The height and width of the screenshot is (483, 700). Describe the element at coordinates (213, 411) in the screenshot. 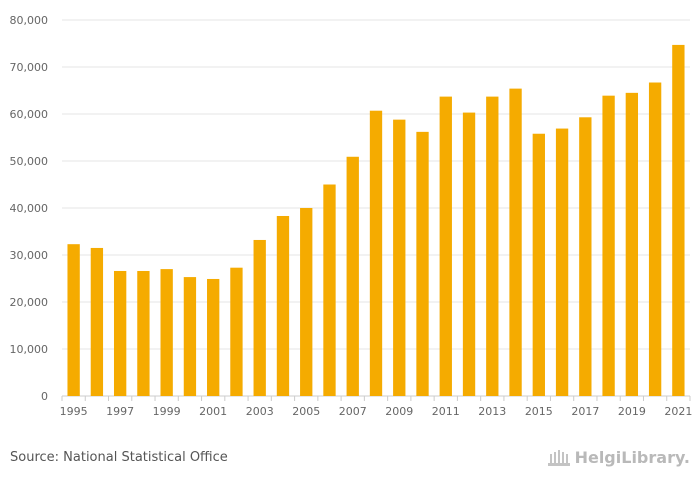

I see `x-tick-label: 2001` at that location.